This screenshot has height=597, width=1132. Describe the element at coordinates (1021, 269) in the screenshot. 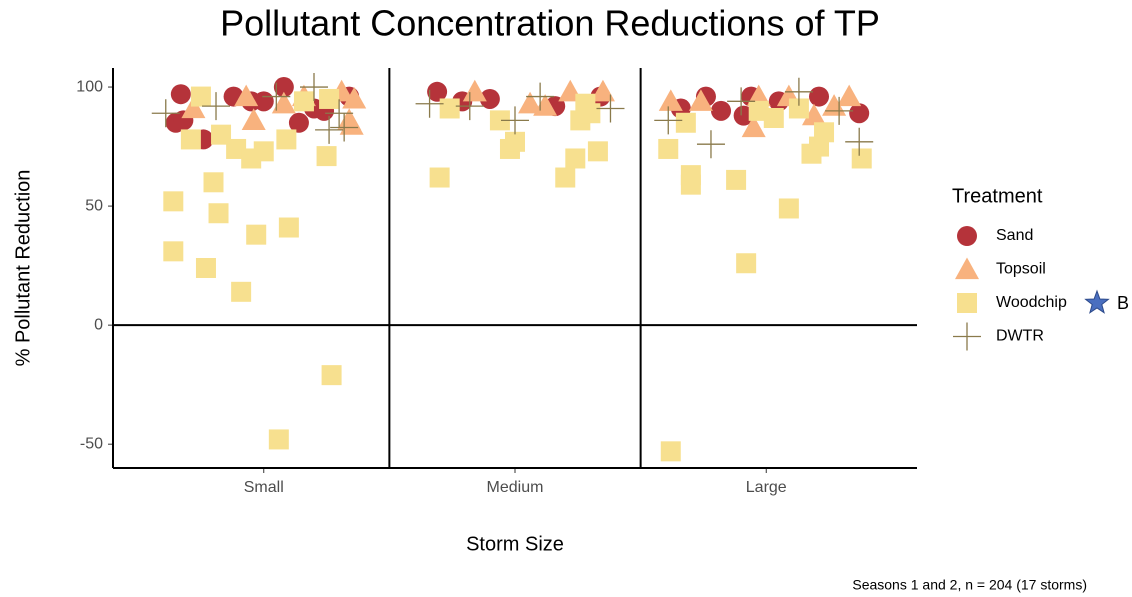

I see `legend-label: Topsoil` at that location.